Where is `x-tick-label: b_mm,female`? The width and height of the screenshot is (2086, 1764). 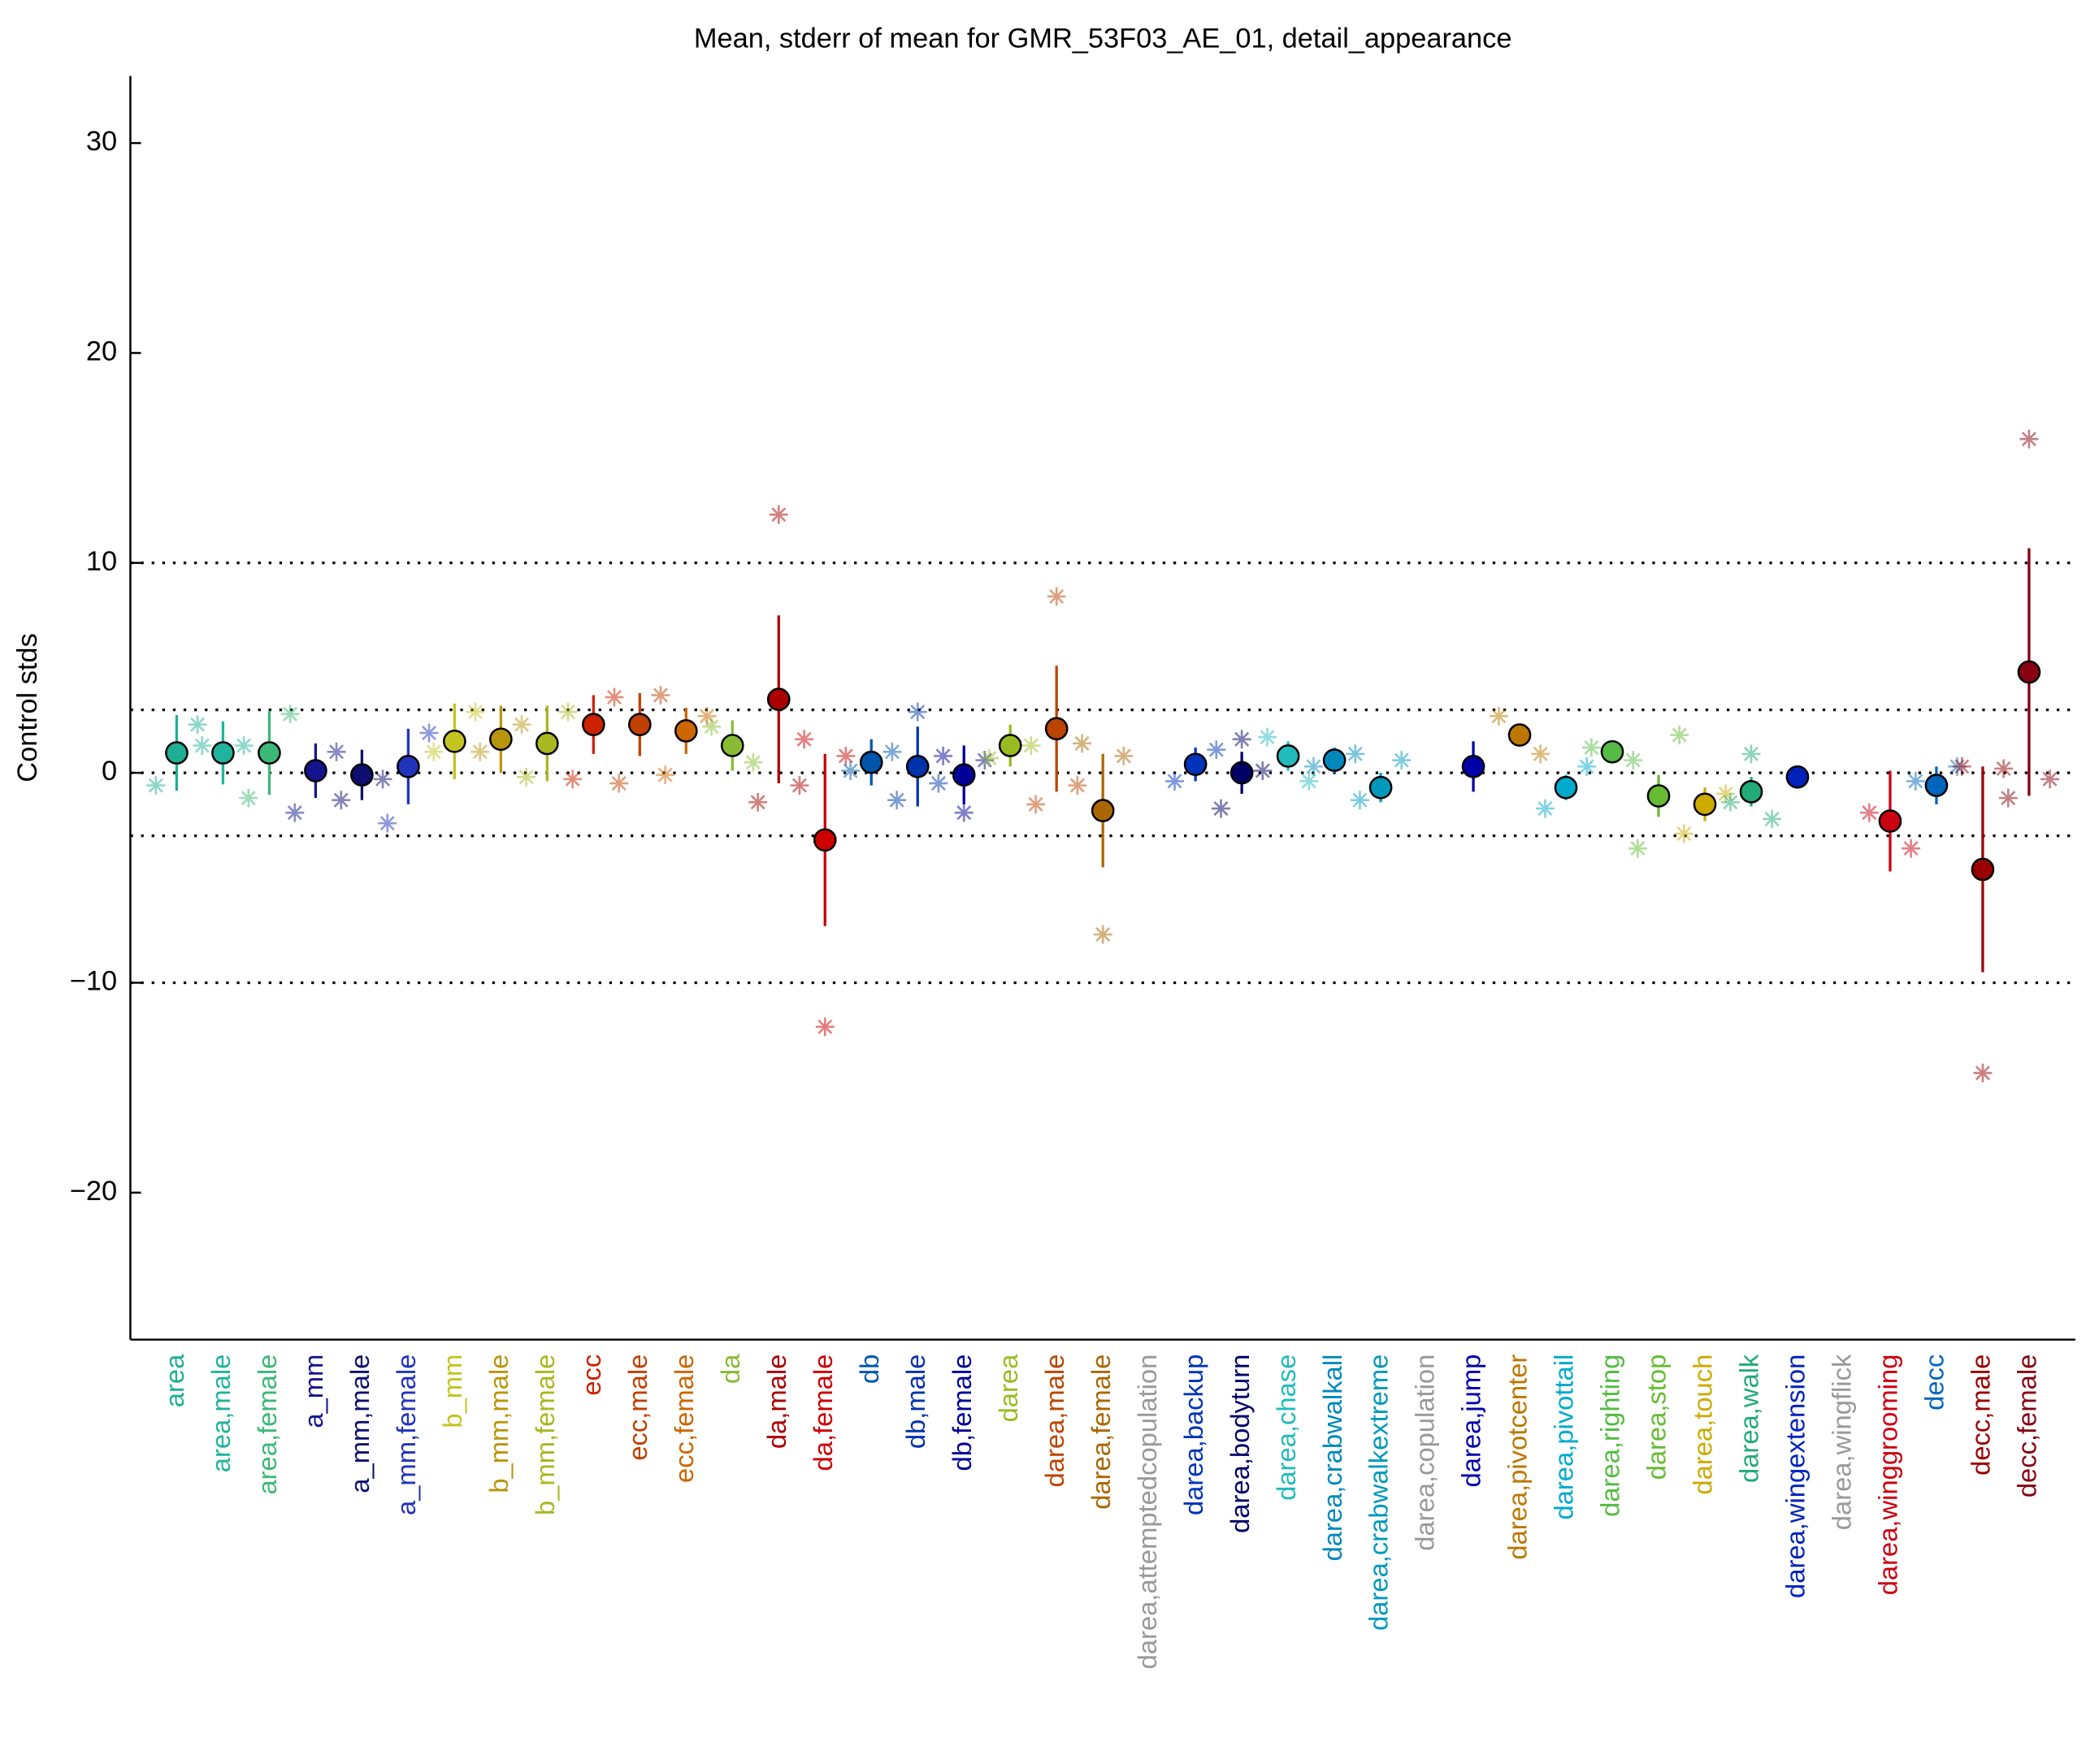
x-tick-label: b_mm,female is located at coordinates (545, 1434).